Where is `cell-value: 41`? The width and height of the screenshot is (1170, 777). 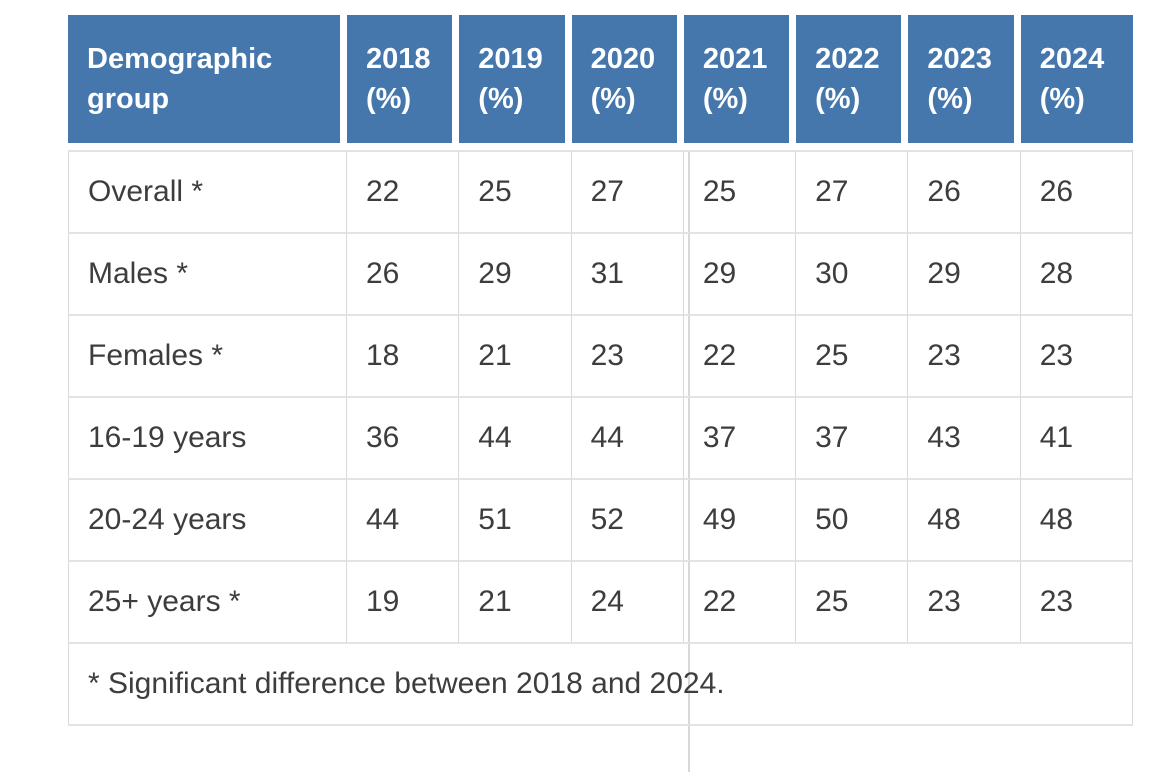 cell-value: 41 is located at coordinates (1076, 437).